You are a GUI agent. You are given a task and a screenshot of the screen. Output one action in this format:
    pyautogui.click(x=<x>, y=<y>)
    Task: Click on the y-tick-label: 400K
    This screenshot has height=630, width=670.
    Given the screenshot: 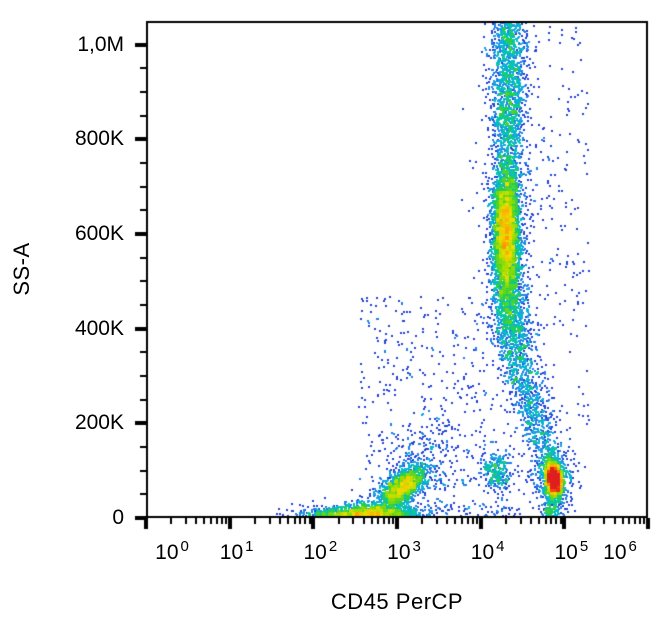 What is the action you would take?
    pyautogui.click(x=99, y=328)
    